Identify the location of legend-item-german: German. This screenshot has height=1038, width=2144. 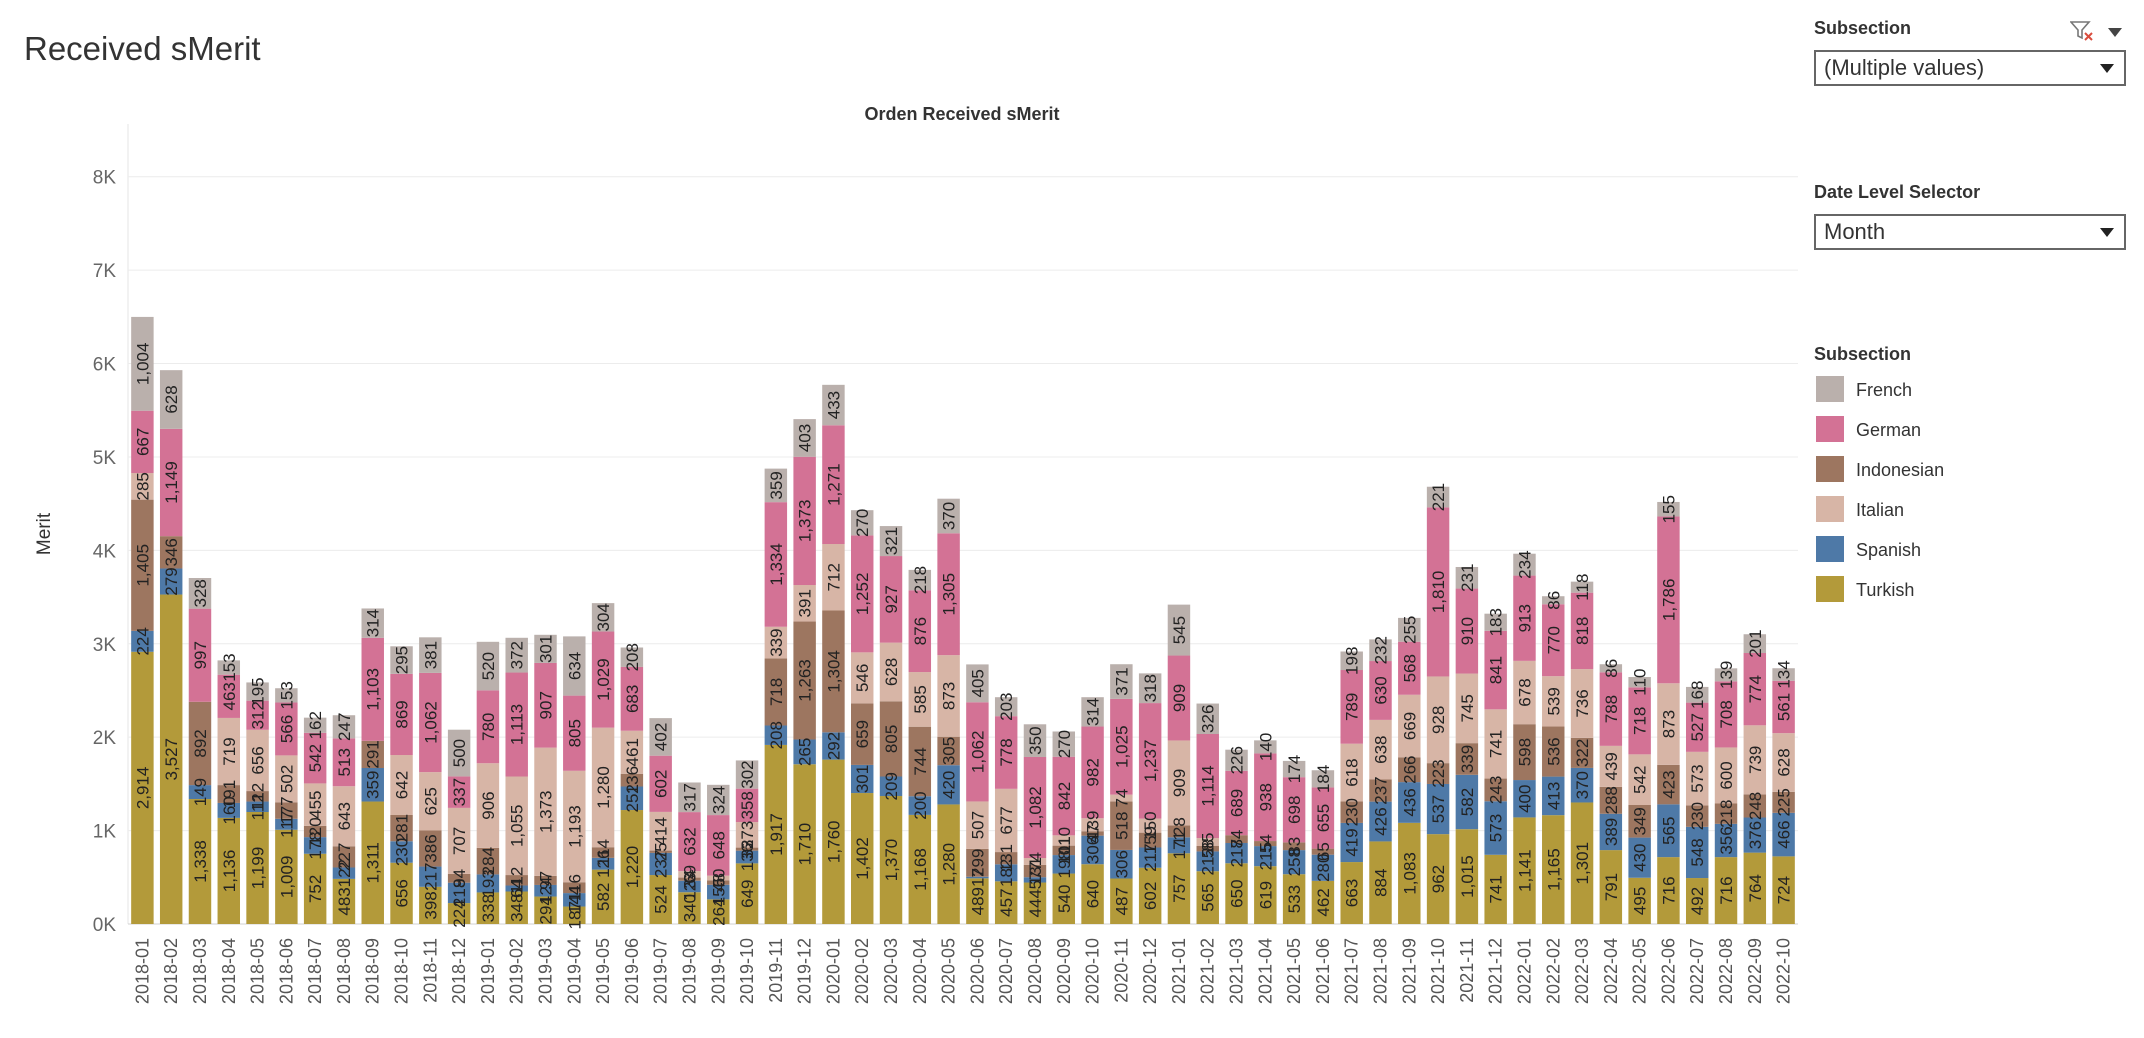
(1946, 430).